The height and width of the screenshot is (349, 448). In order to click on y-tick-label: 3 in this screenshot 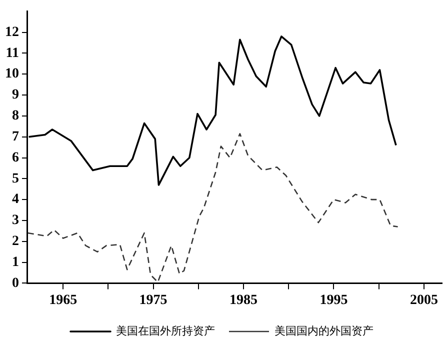, I will do `click(15, 220)`.